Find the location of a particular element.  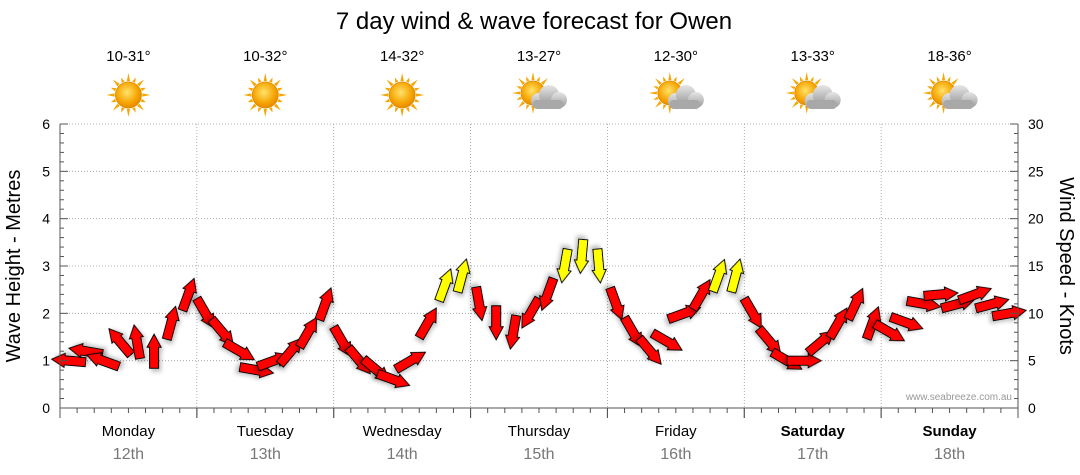

left-tick-label: 0 is located at coordinates (46, 408).